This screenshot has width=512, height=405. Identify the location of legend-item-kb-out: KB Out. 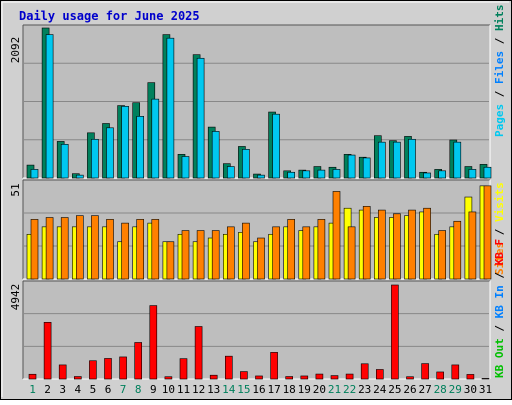
(499, 358).